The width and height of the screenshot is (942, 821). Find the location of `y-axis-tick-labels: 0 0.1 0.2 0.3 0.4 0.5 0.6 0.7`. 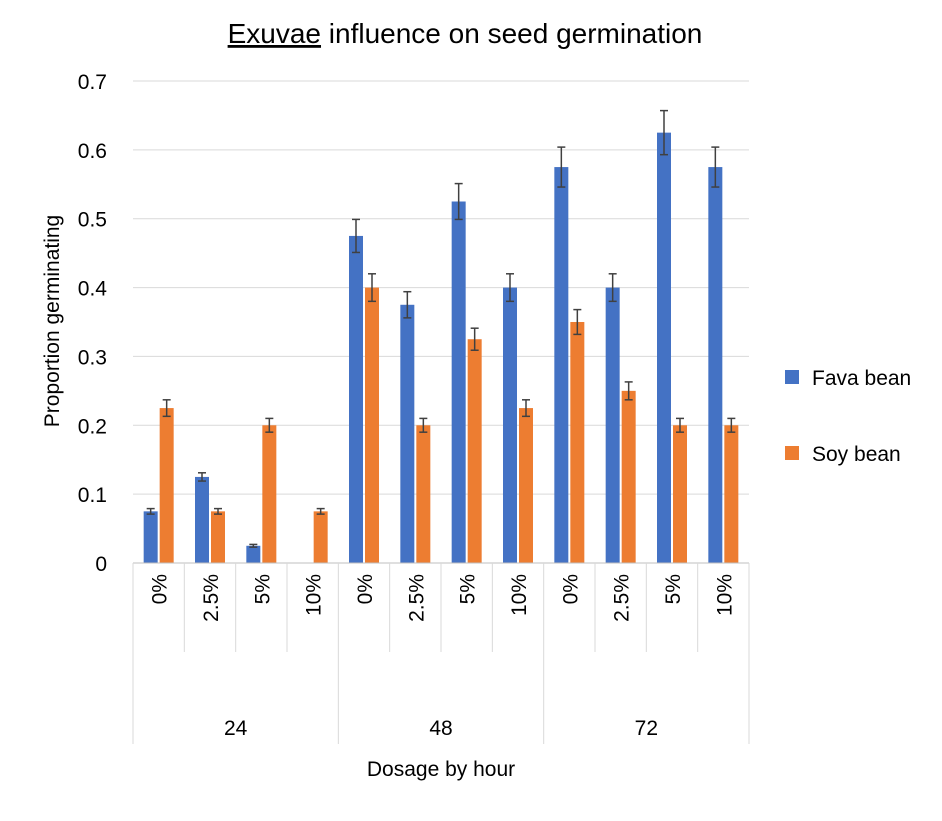

y-axis-tick-labels: 0 0.1 0.2 0.3 0.4 0.5 0.6 0.7 is located at coordinates (93, 323).